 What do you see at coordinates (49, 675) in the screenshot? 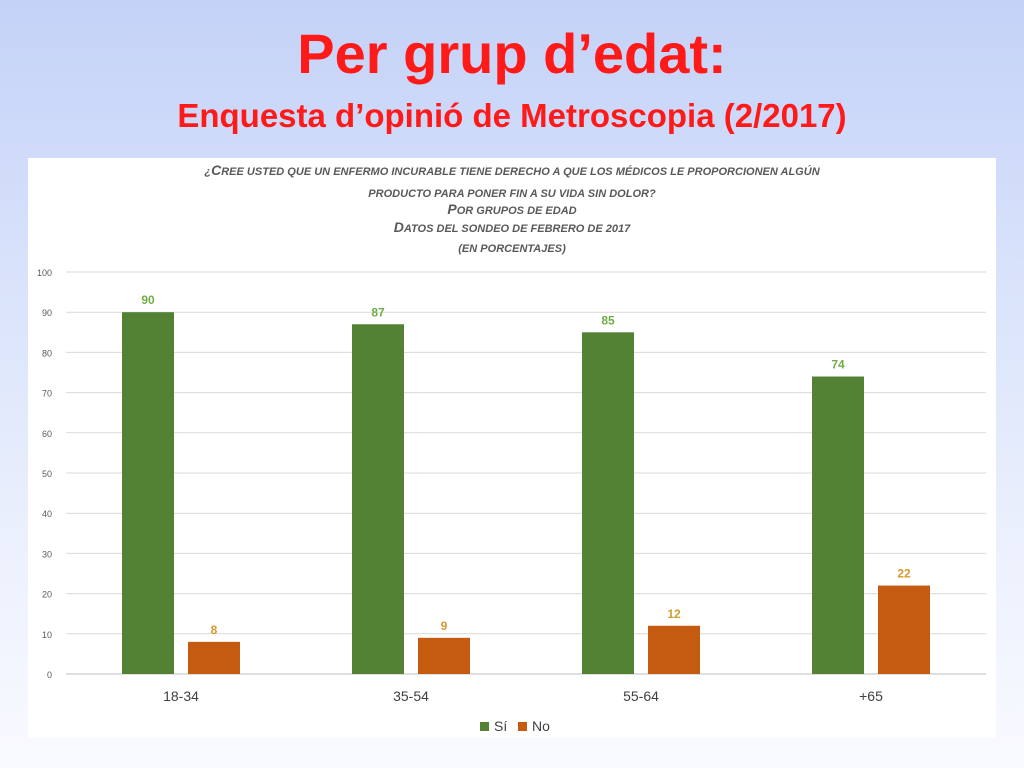
I see `y-tick-label: 0` at bounding box center [49, 675].